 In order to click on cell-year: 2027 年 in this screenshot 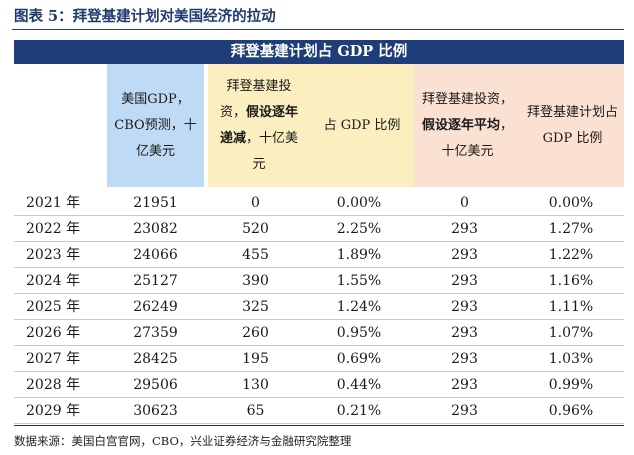, I will do `click(53, 359)`.